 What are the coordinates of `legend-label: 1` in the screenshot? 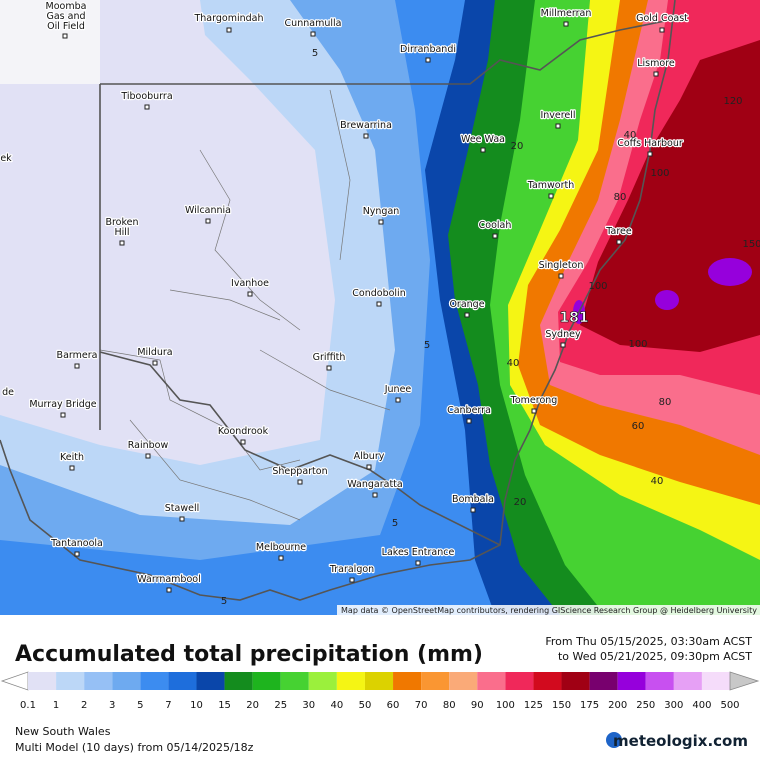 It's located at (56, 705).